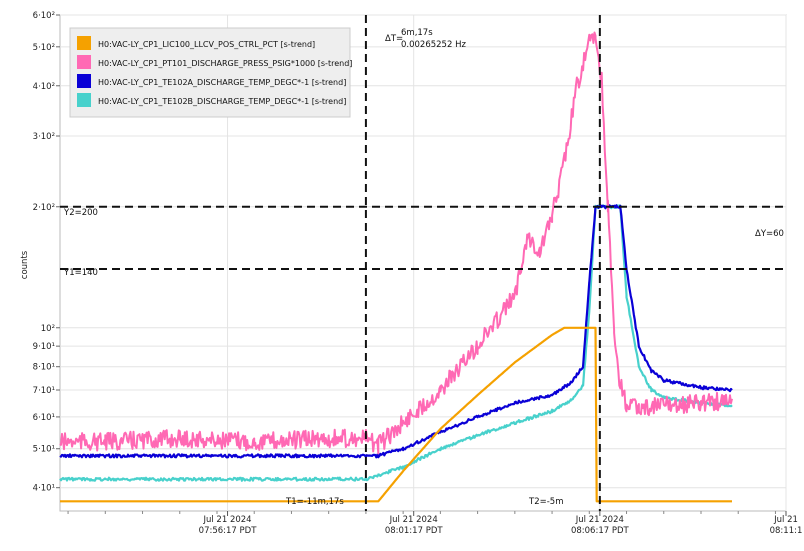 Image resolution: width=804 pixels, height=551 pixels. What do you see at coordinates (48, 329) in the screenshot?
I see `y-tick-label: 10²` at bounding box center [48, 329].